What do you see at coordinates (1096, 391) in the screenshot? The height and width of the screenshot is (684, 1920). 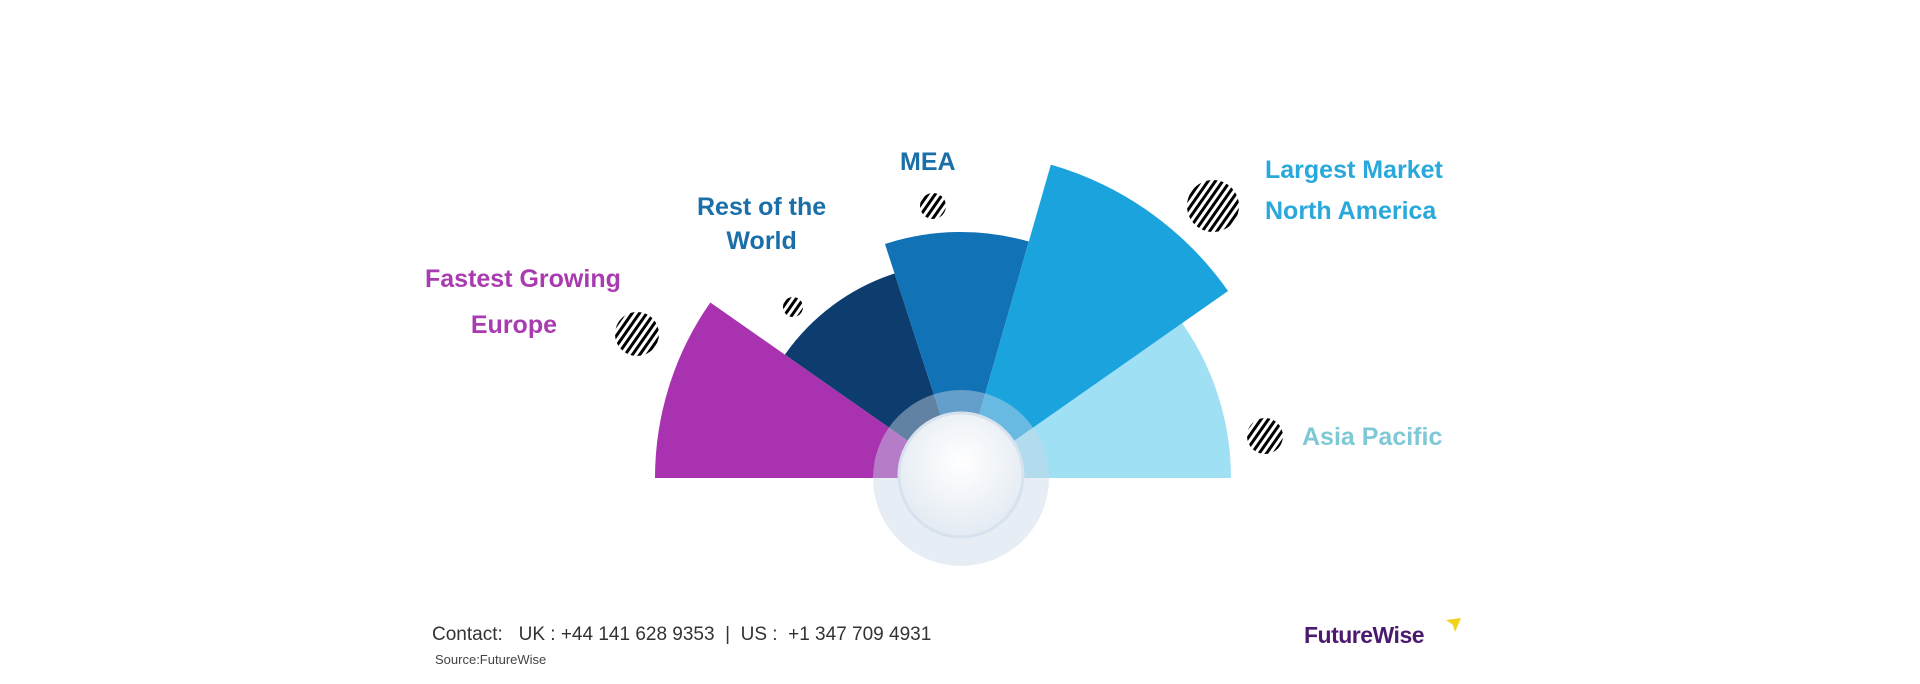 I see `wedge-asia-pacific` at bounding box center [1096, 391].